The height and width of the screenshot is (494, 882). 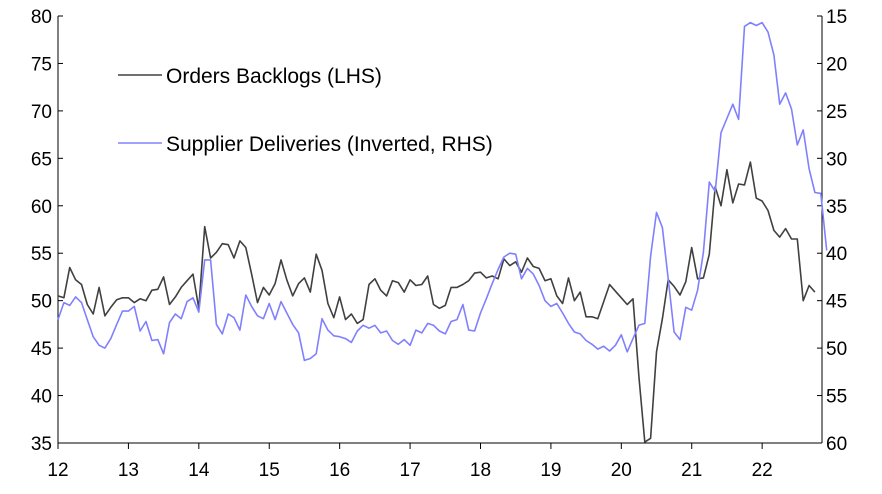 What do you see at coordinates (836, 254) in the screenshot?
I see `right-tick-label: 40` at bounding box center [836, 254].